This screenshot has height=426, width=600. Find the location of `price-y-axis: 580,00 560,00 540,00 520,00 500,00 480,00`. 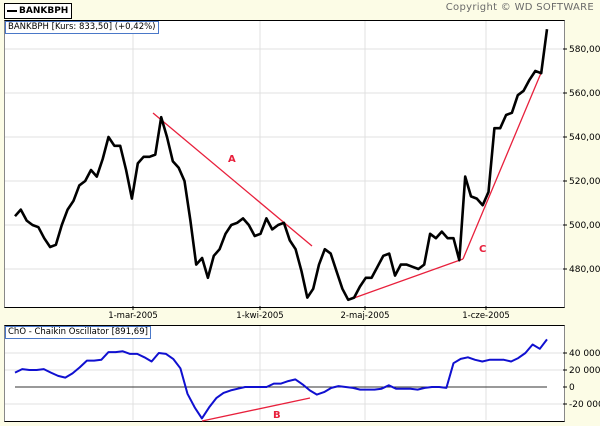

price-y-axis: 580,00 560,00 540,00 520,00 500,00 480,00 is located at coordinates (581, 160).